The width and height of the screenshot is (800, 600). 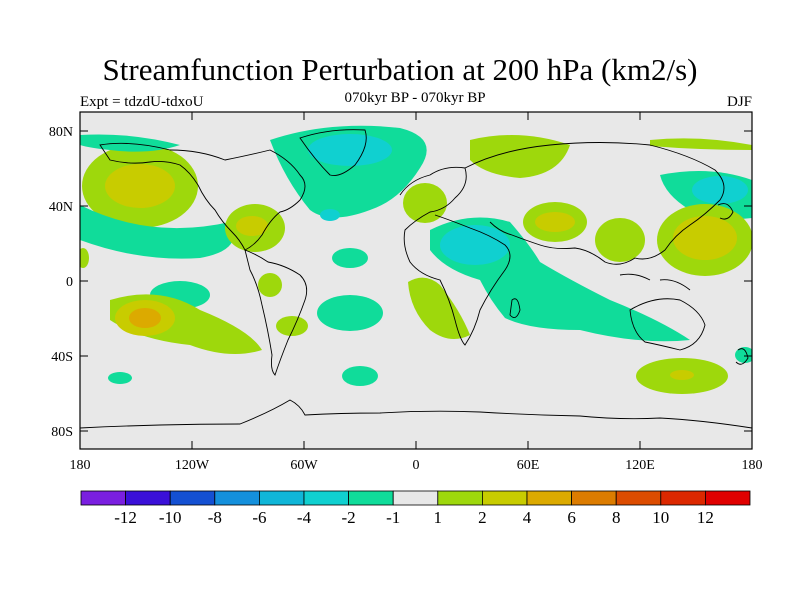 I want to click on x-tick-label-60w: 60W, so click(x=304, y=465).